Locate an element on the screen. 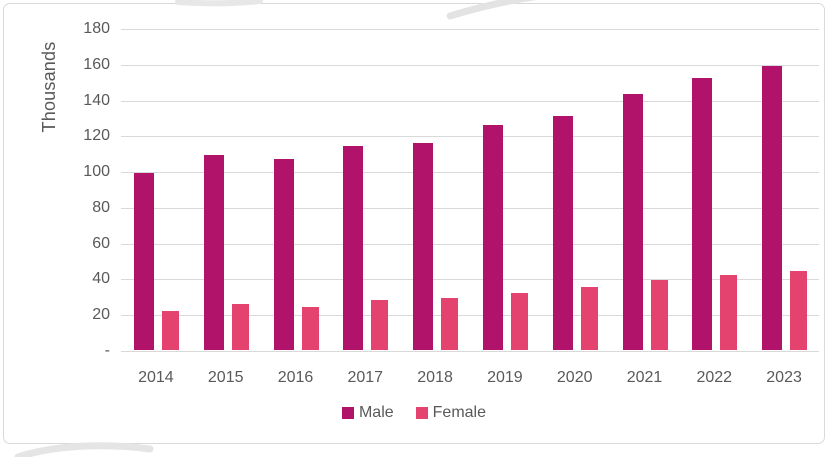  y-tick-label-120: 120 is located at coordinates (96, 136).